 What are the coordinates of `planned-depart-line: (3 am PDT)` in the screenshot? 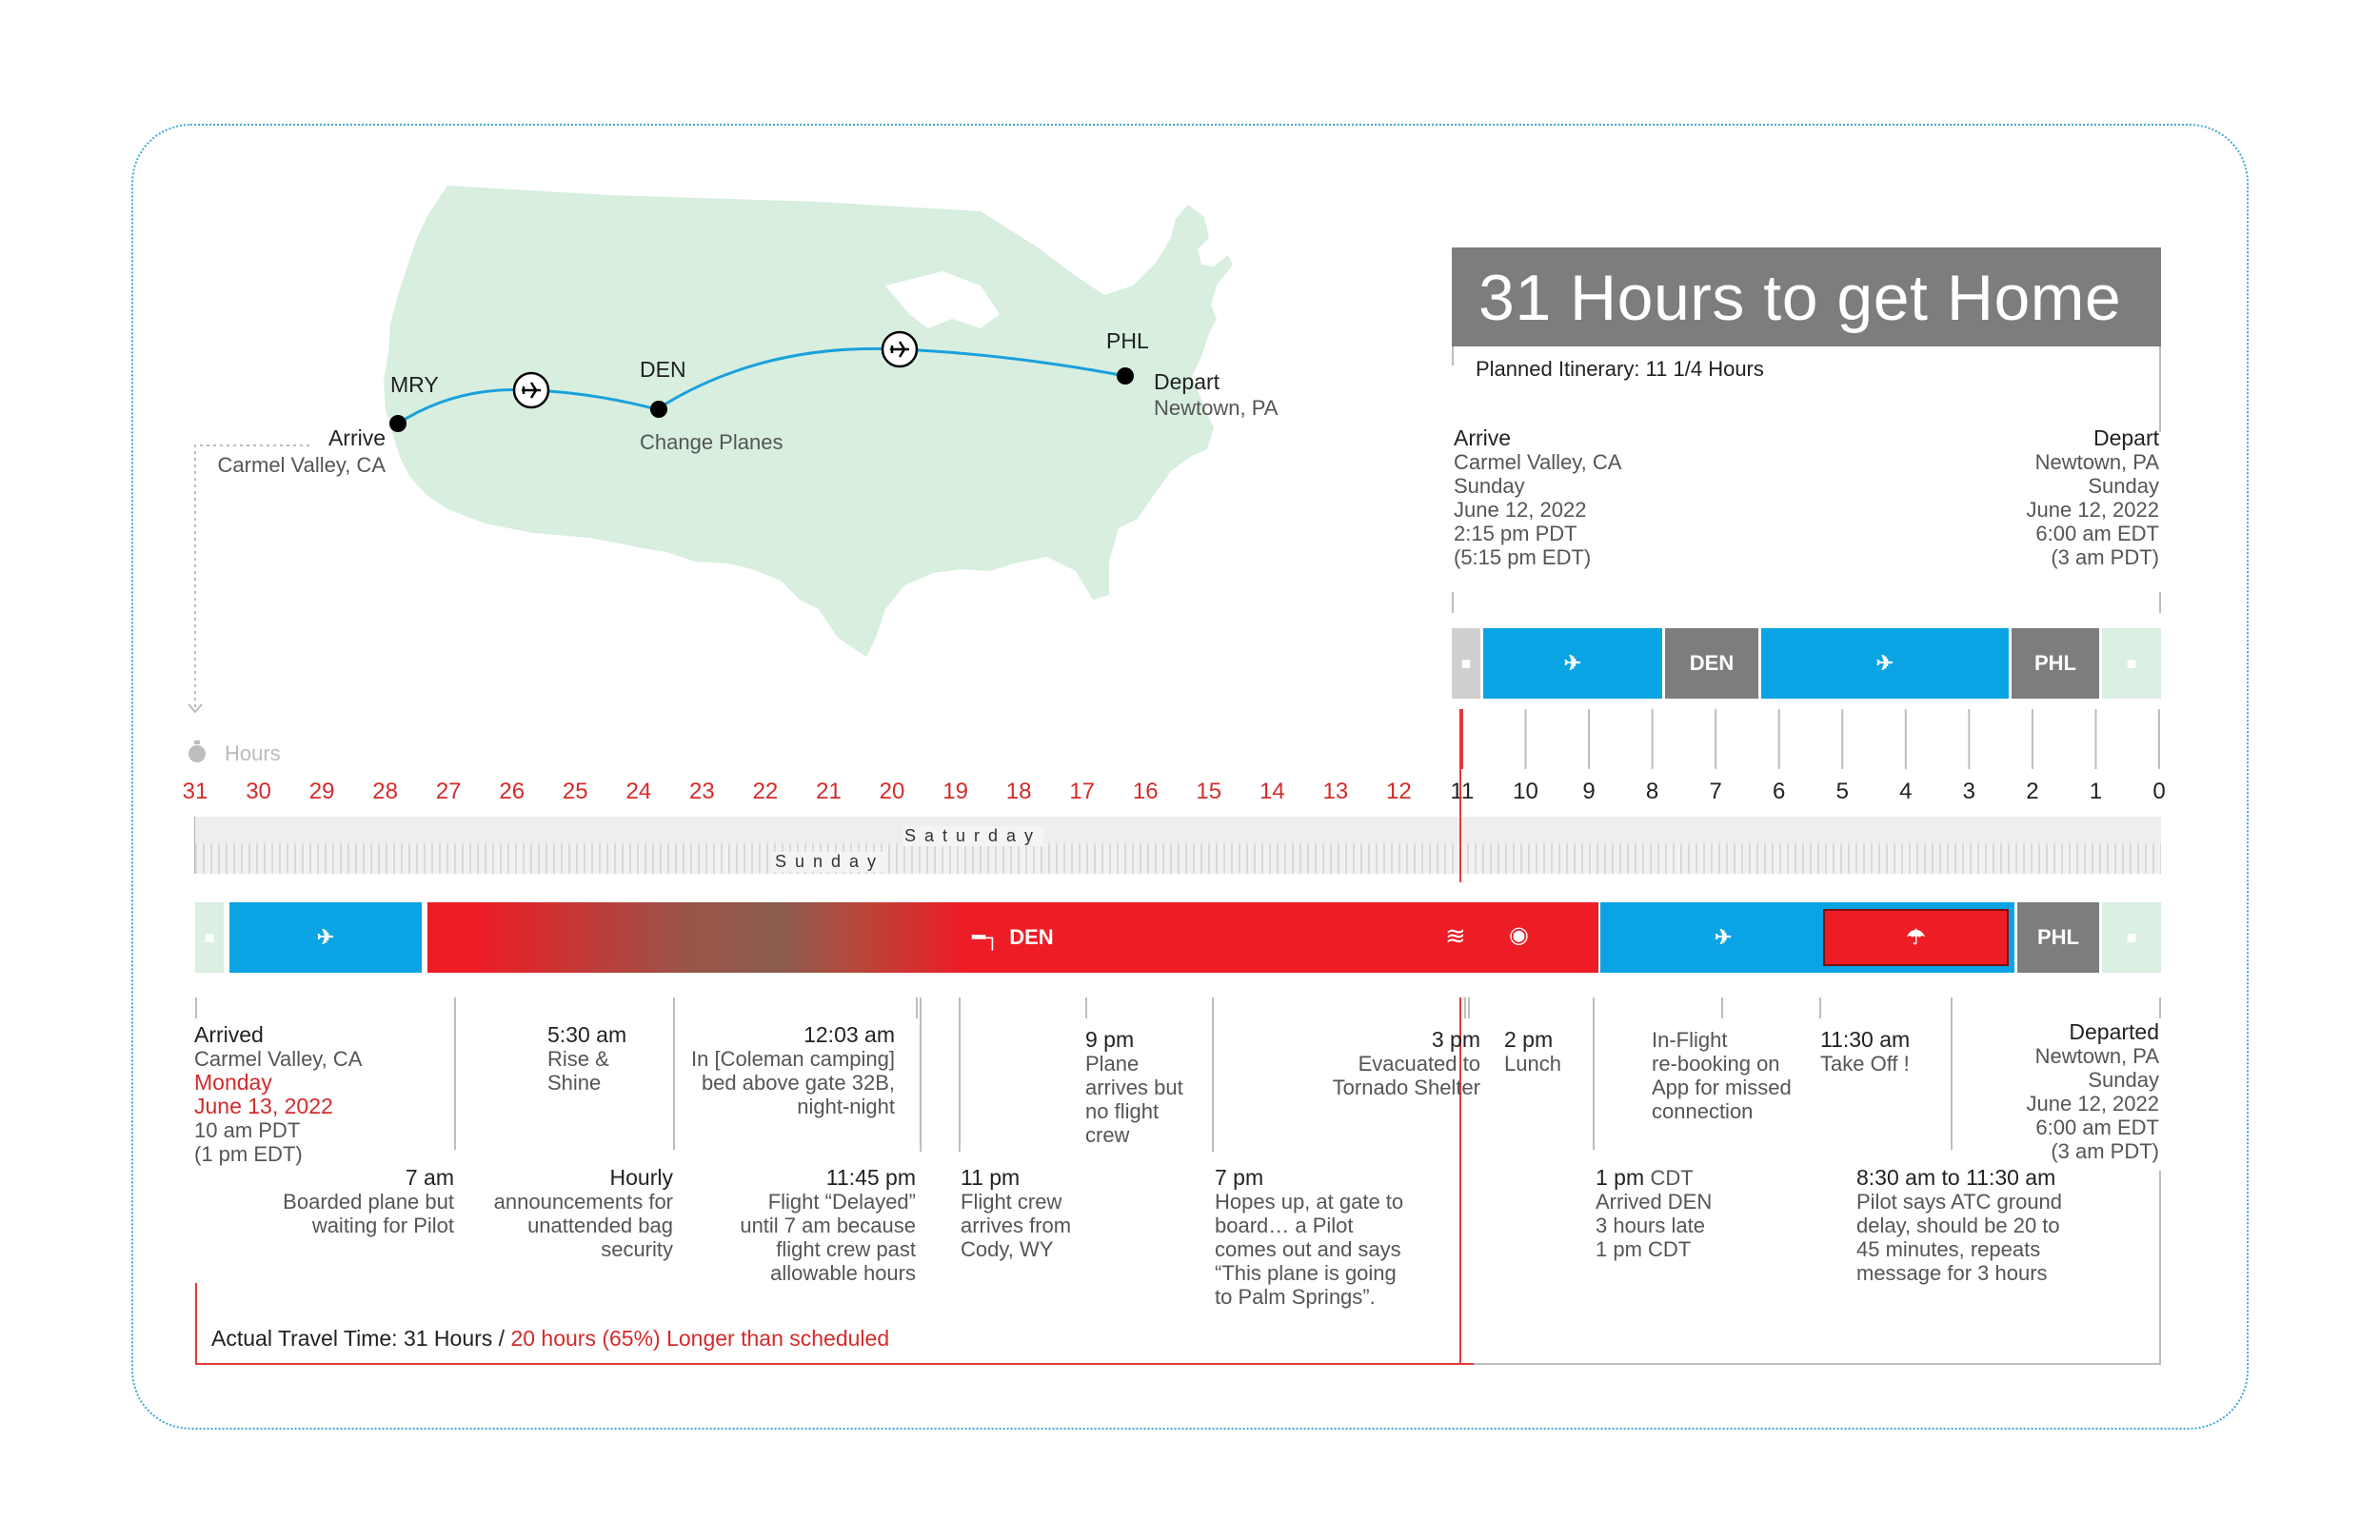 It's located at (2105, 557).